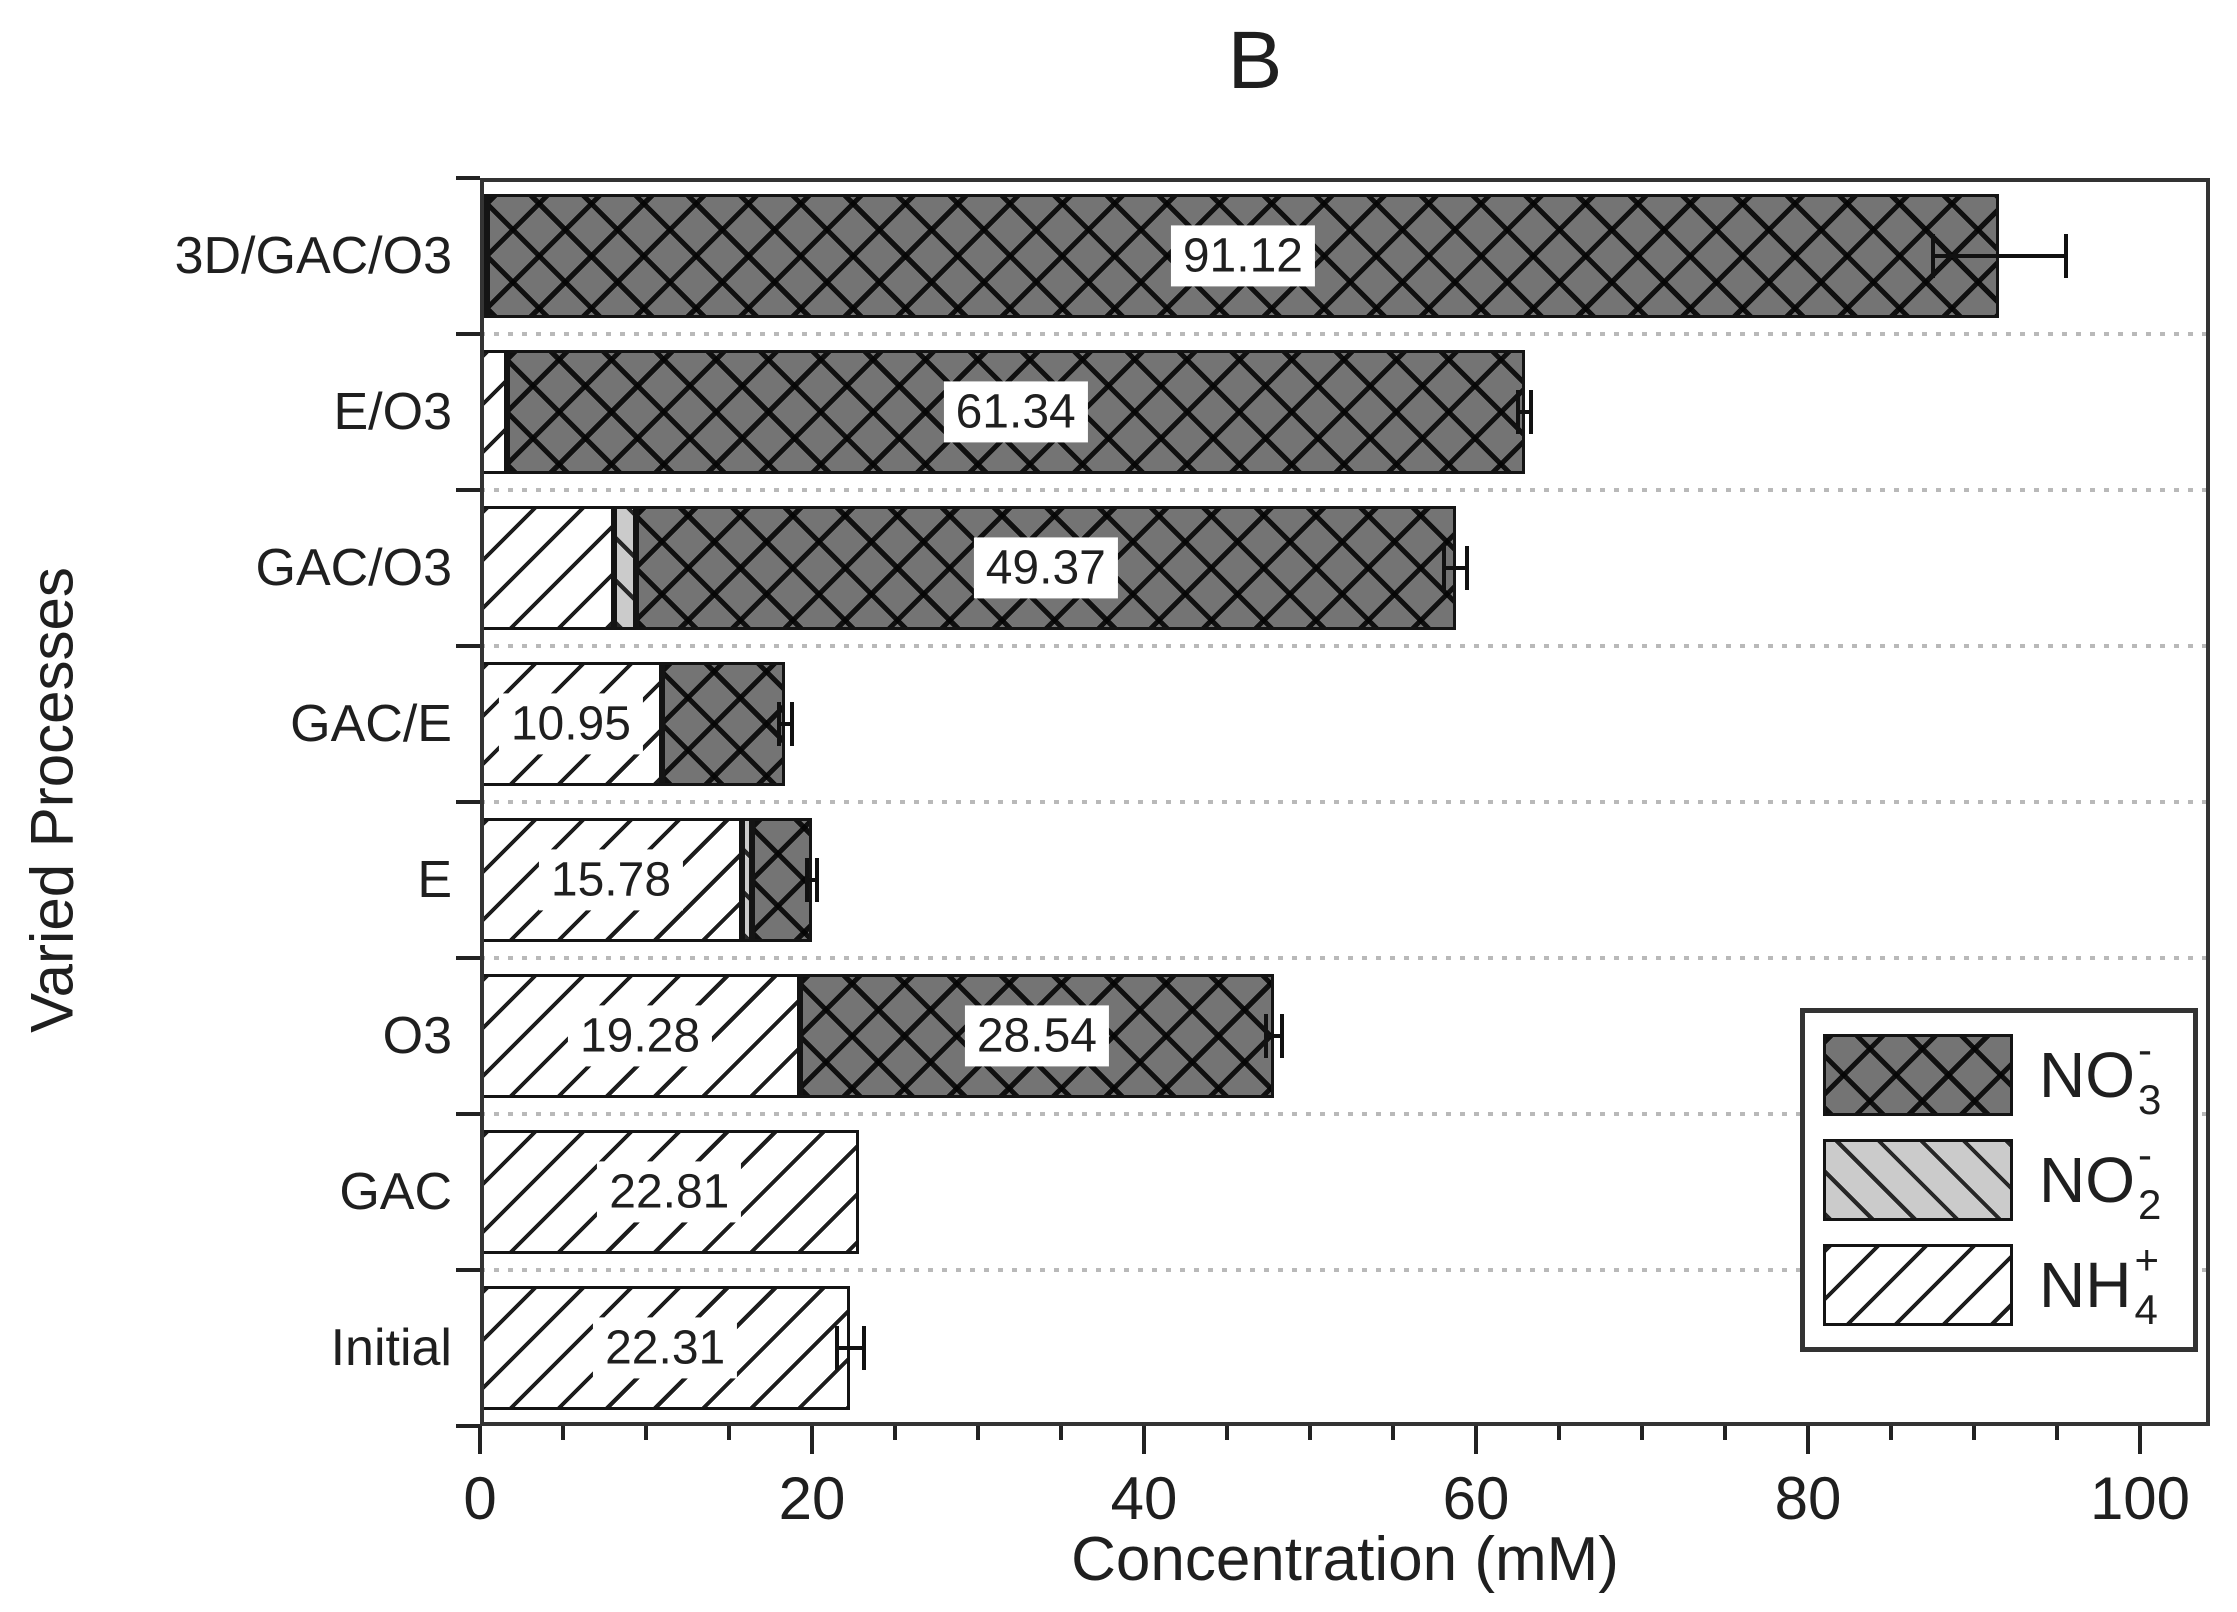 The height and width of the screenshot is (1612, 2237). What do you see at coordinates (1255, 60) in the screenshot?
I see `chart-title: B` at bounding box center [1255, 60].